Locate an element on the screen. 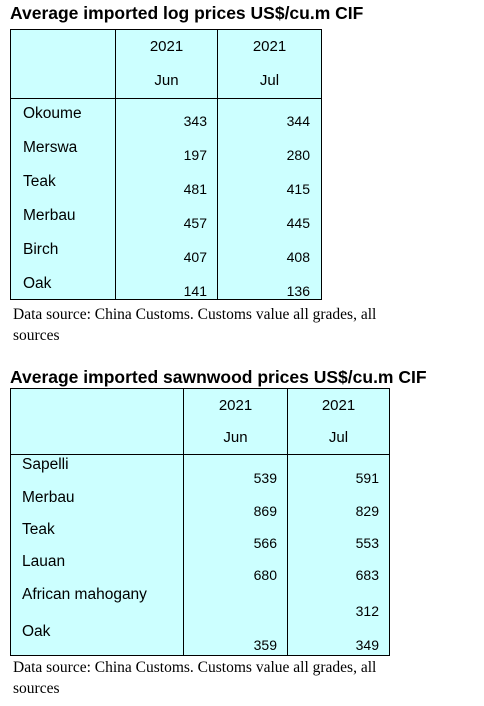 Image resolution: width=484 pixels, height=706 pixels. value-jul: 591 is located at coordinates (367, 478).